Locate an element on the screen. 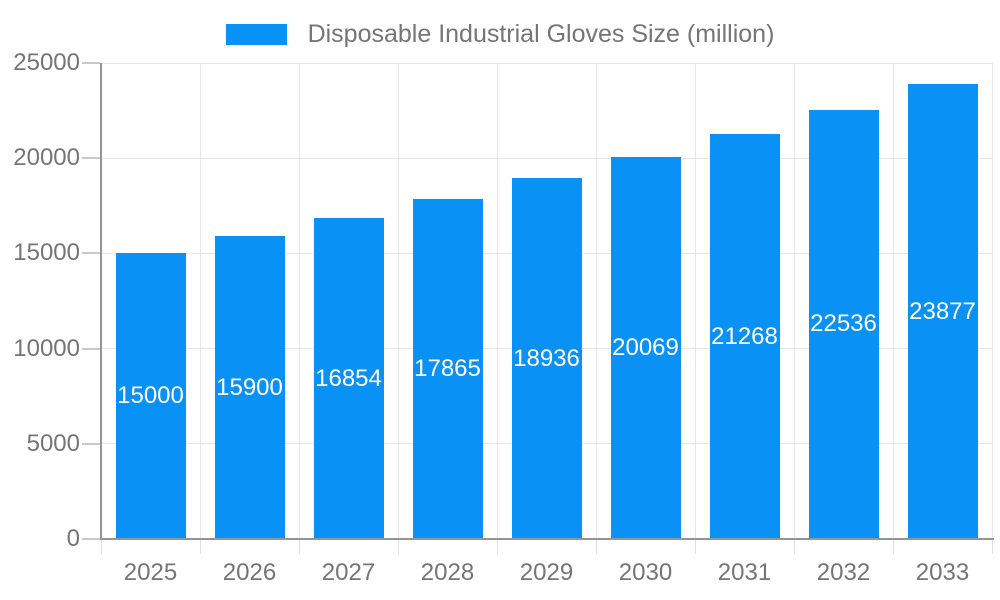 This screenshot has height=600, width=1000. bar-2025: 15000 is located at coordinates (150, 396).